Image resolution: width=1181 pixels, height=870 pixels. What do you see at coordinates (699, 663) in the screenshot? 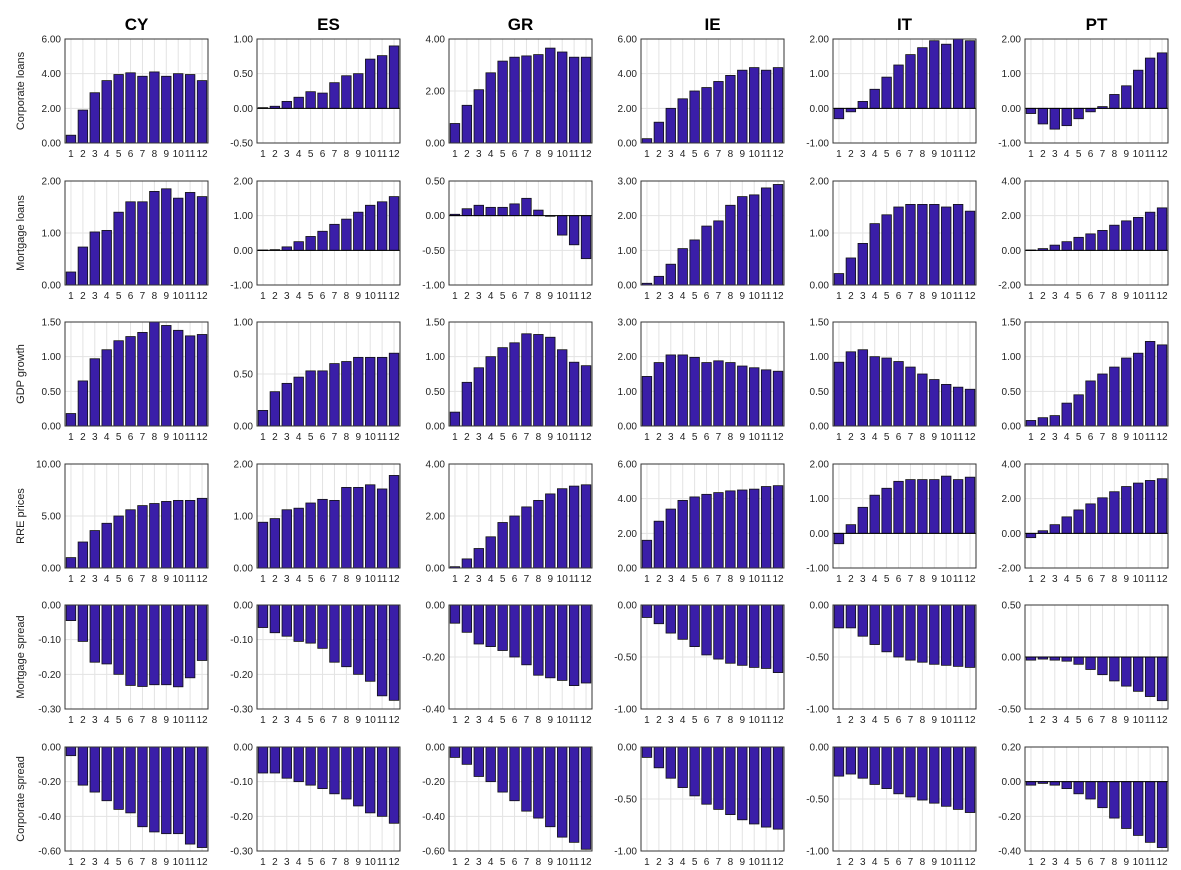
I see `panel-mortgage-spread-ie: -1.00-0.500.001 2 3 4 5 6 7 8 9 10 11 12` at bounding box center [699, 663].